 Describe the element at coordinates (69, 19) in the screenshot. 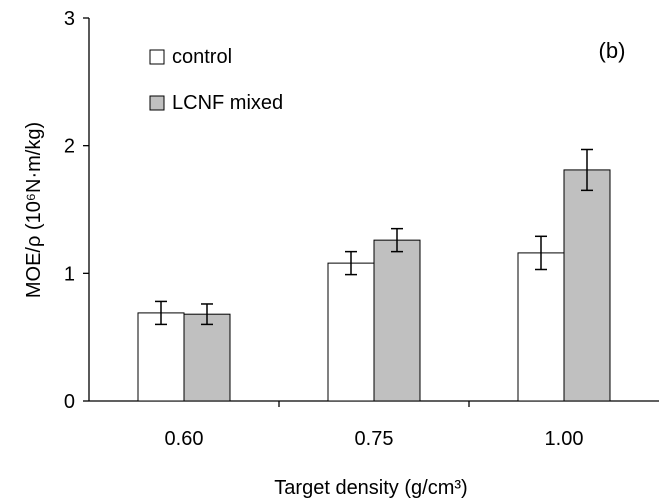

I see `y-tick-label-3: 3` at that location.